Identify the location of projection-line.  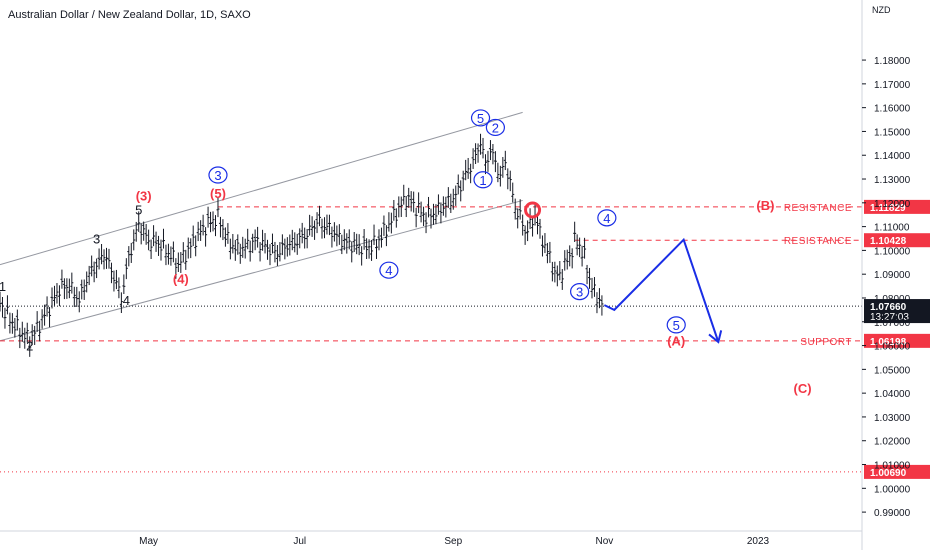
(661, 290).